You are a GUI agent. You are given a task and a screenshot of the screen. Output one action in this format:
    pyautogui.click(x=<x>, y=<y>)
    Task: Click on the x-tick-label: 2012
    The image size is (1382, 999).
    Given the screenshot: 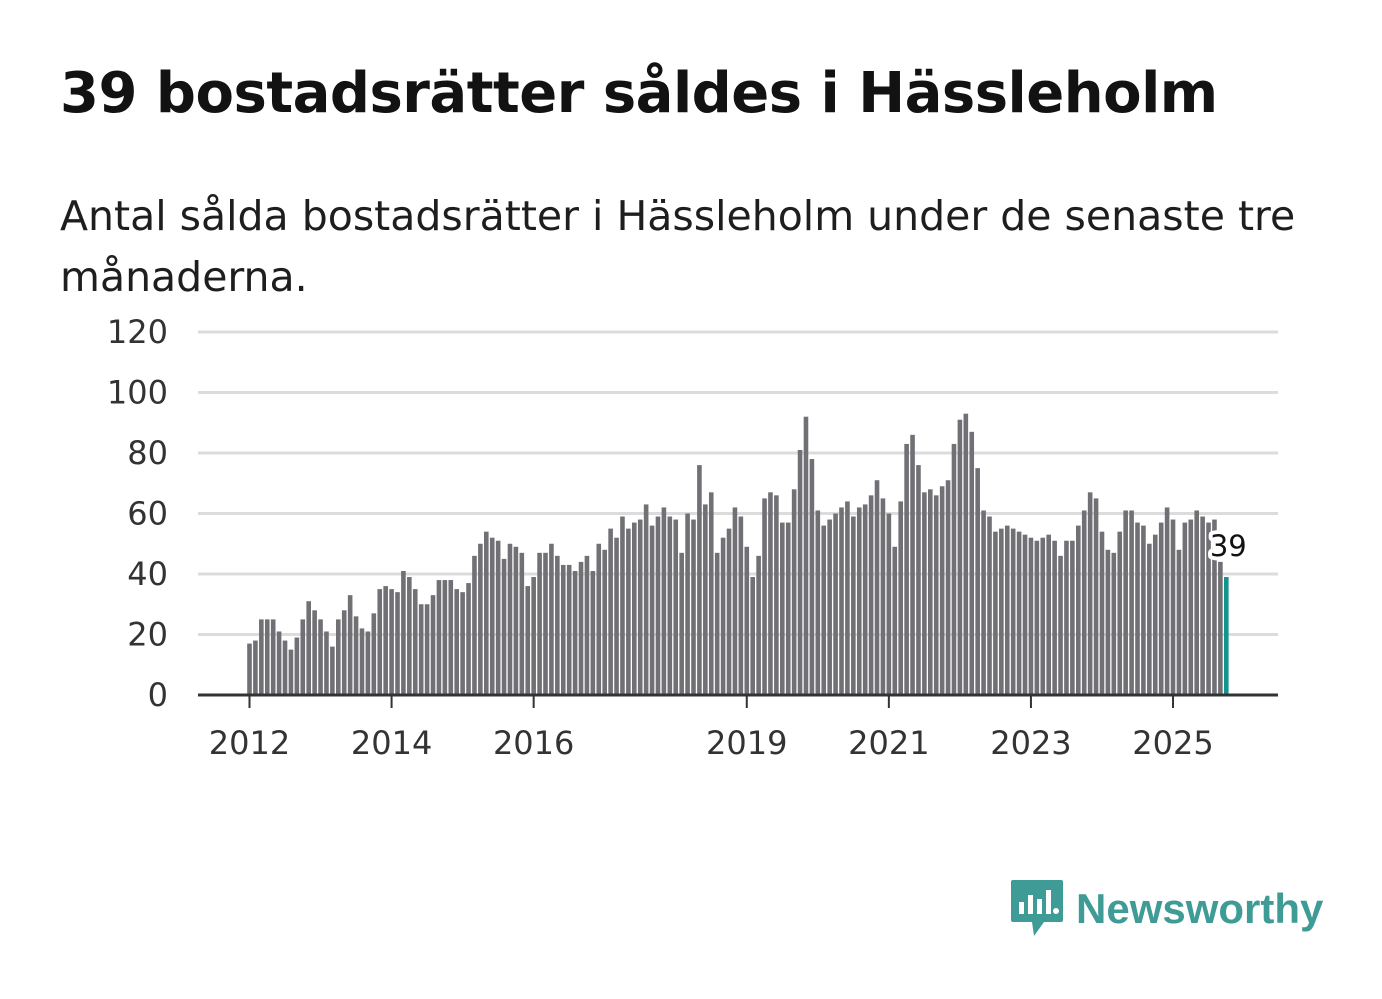 What is the action you would take?
    pyautogui.click(x=249, y=743)
    